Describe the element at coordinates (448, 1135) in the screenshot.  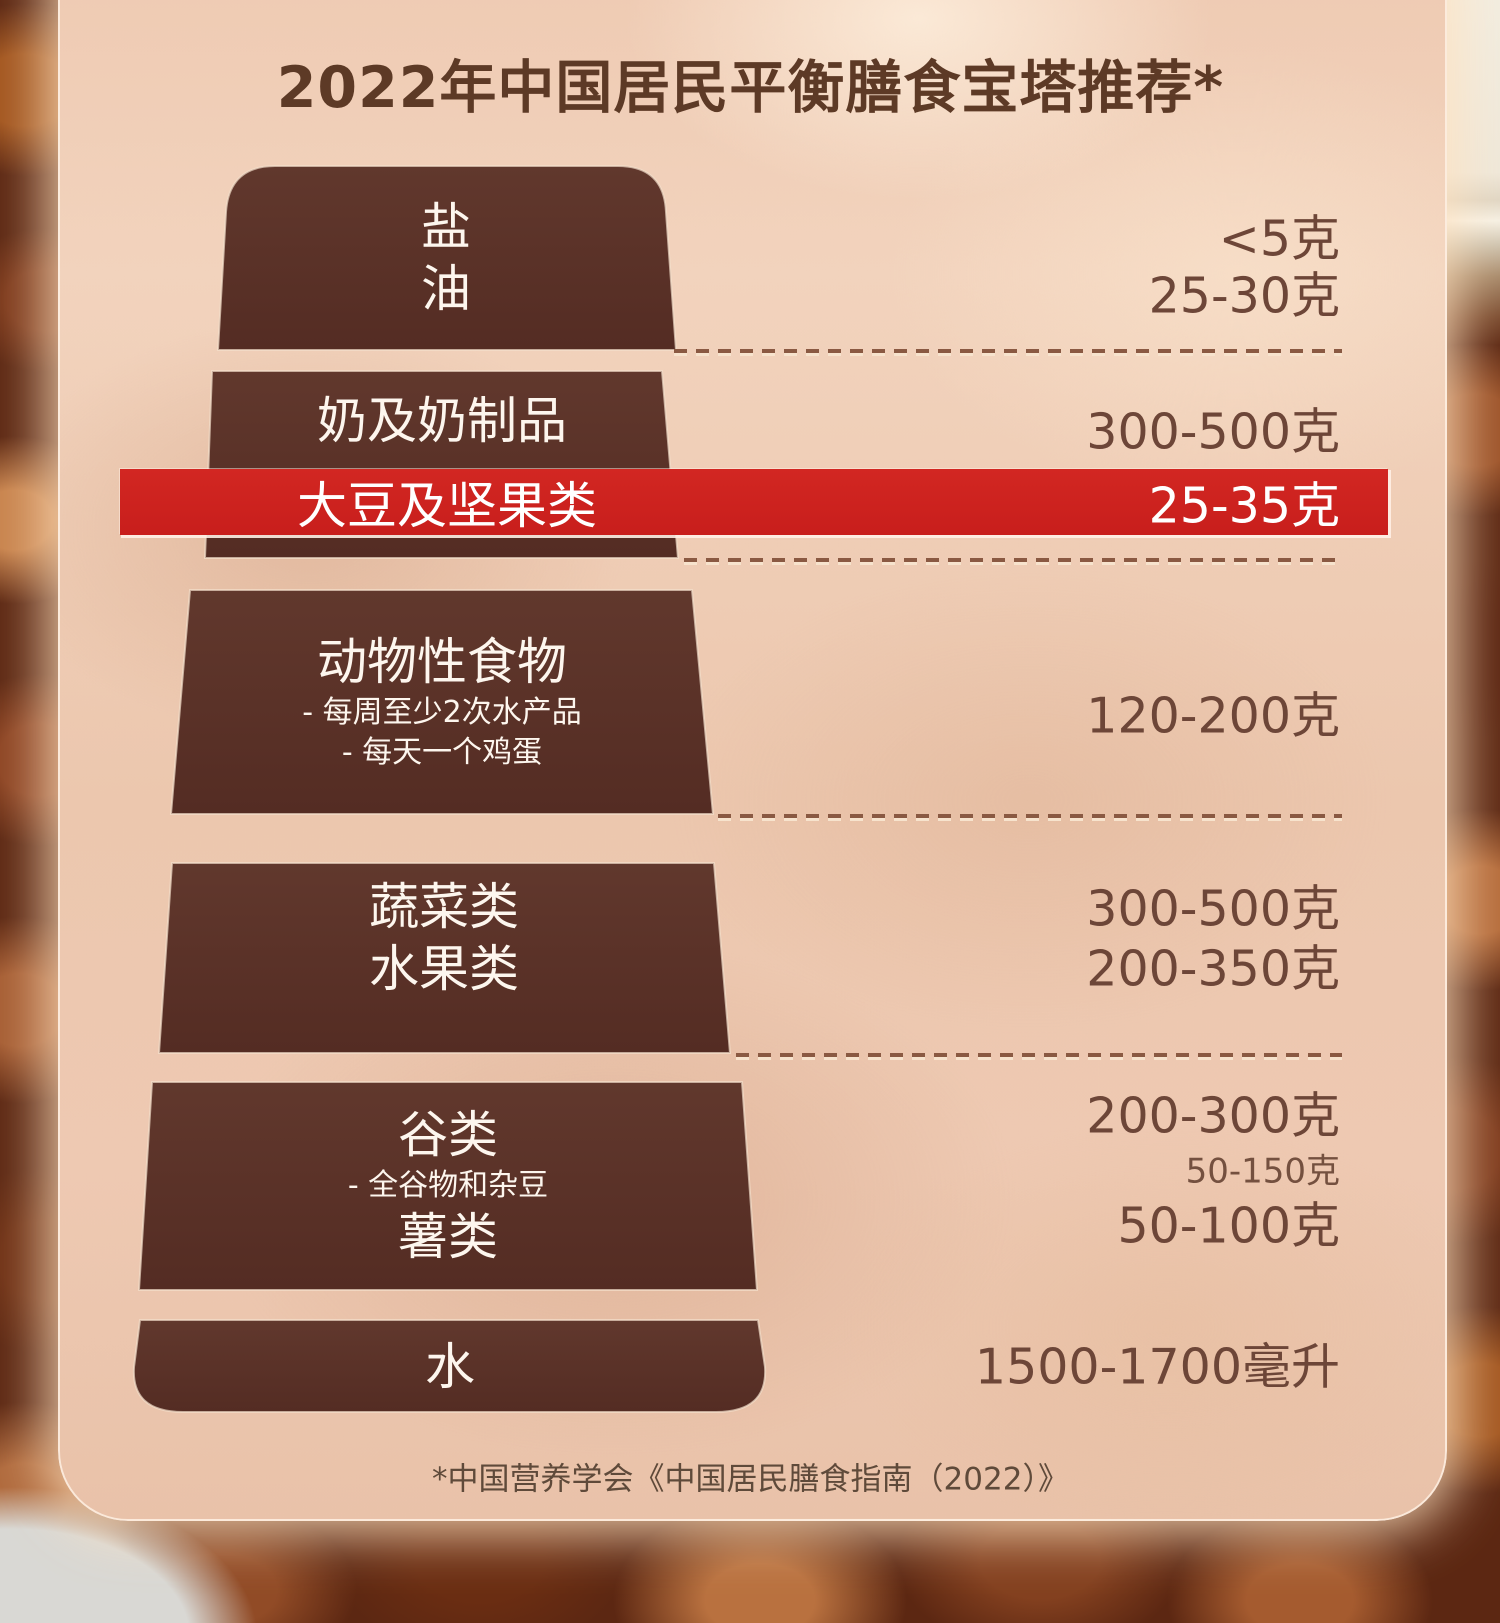
I see `label-grains: 谷类` at that location.